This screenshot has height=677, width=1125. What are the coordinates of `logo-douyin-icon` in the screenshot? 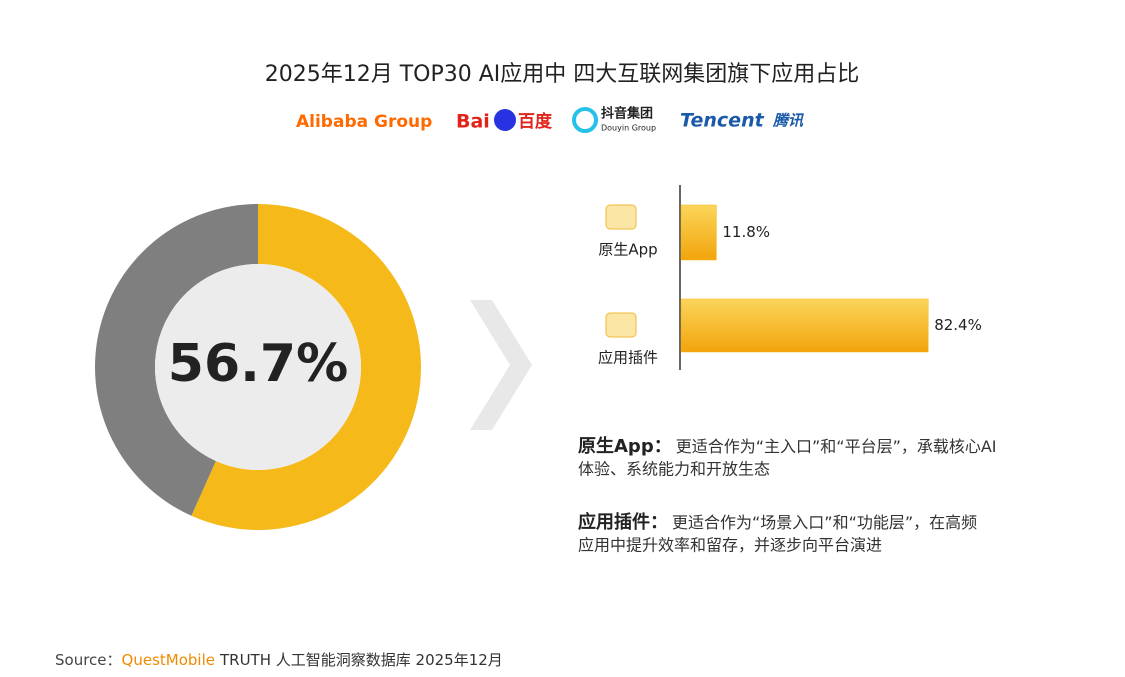 It's located at (585, 120).